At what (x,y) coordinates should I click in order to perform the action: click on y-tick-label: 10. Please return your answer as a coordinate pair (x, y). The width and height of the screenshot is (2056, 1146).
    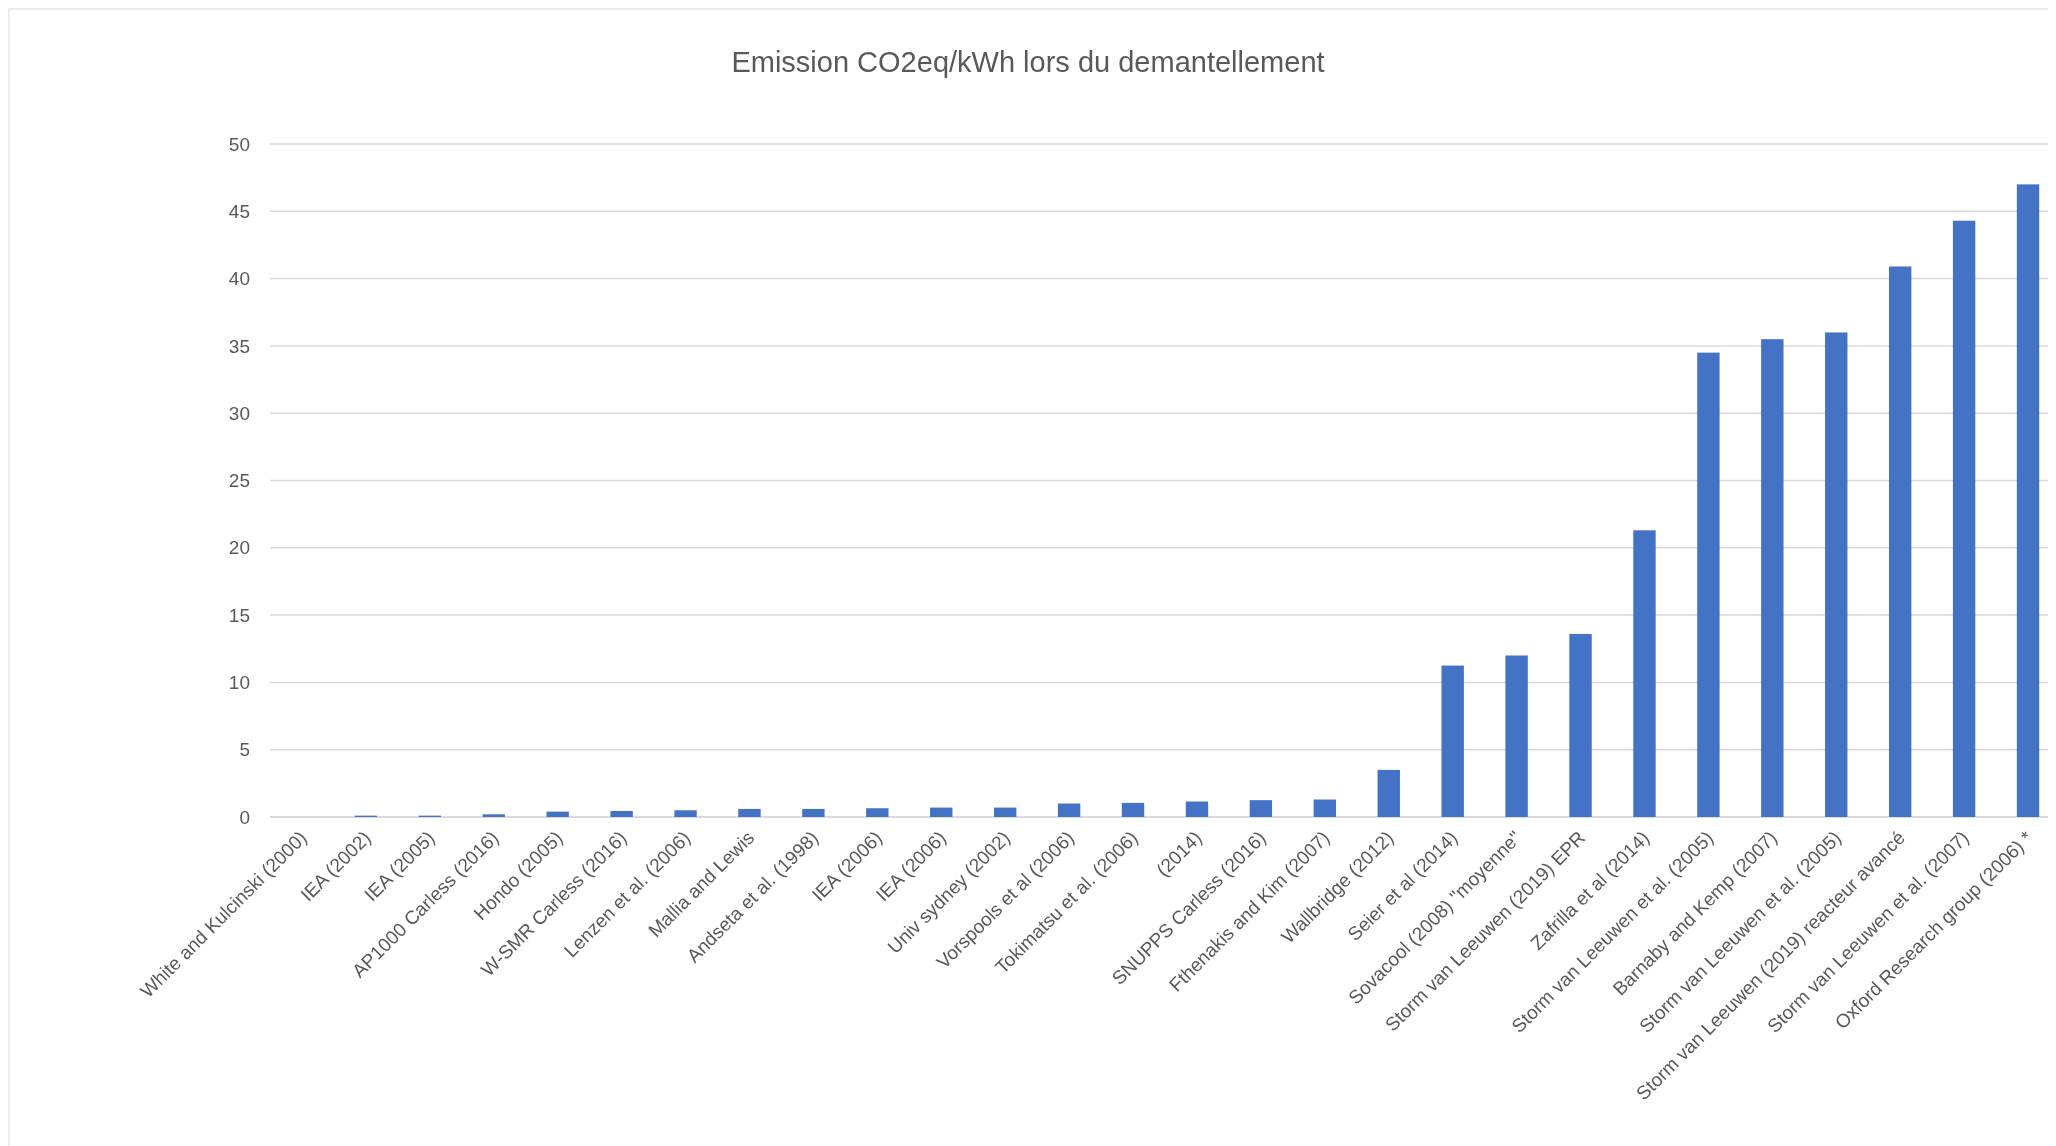
    Looking at the image, I should click on (239, 683).